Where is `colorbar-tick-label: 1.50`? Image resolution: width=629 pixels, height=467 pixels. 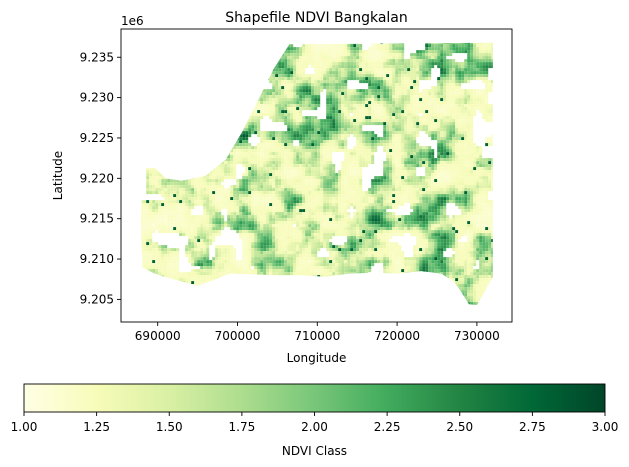 colorbar-tick-label: 1.50 is located at coordinates (169, 427).